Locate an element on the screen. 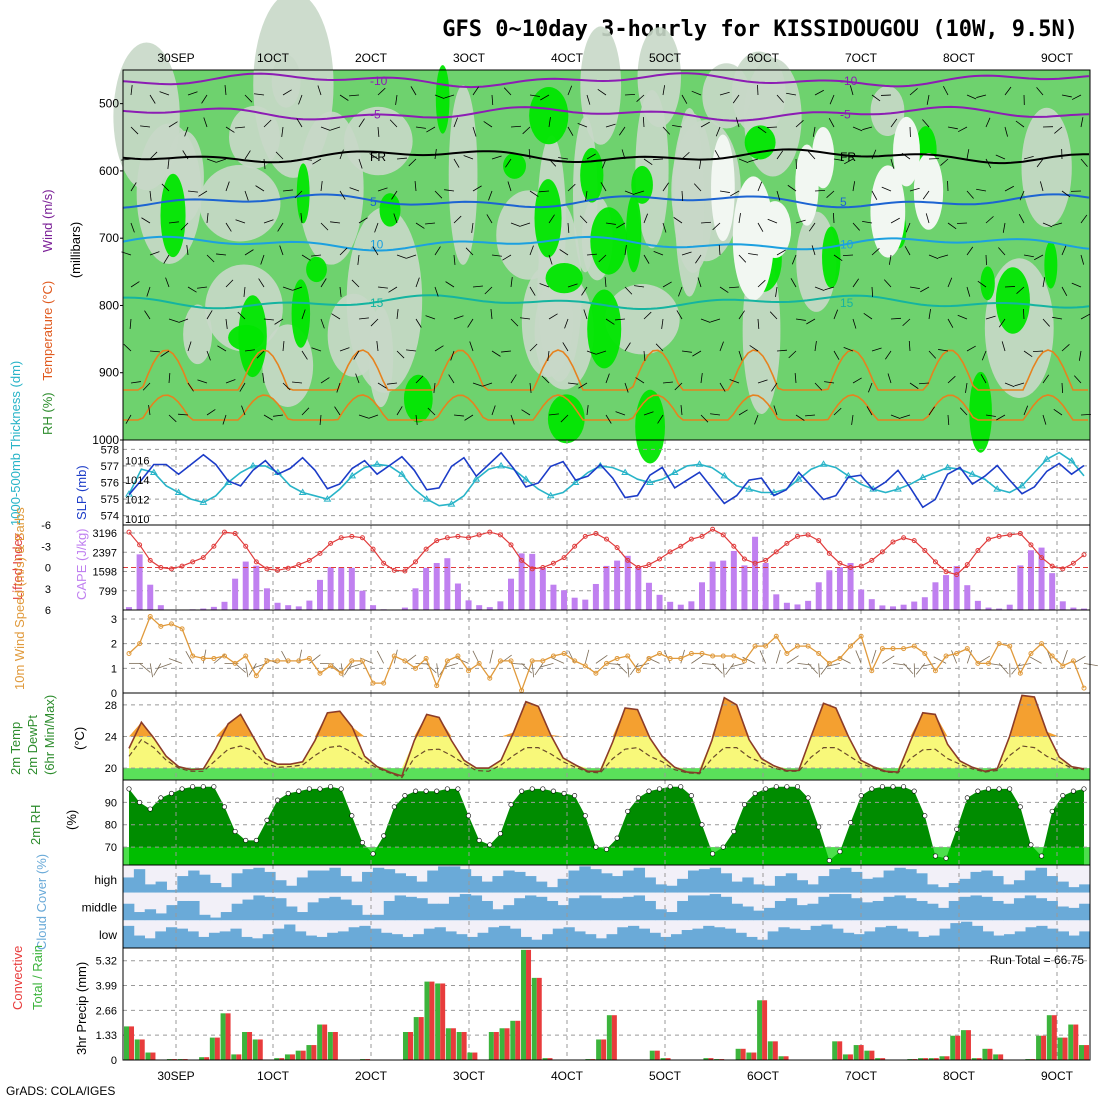  rh-moist-region is located at coordinates (390, 210).